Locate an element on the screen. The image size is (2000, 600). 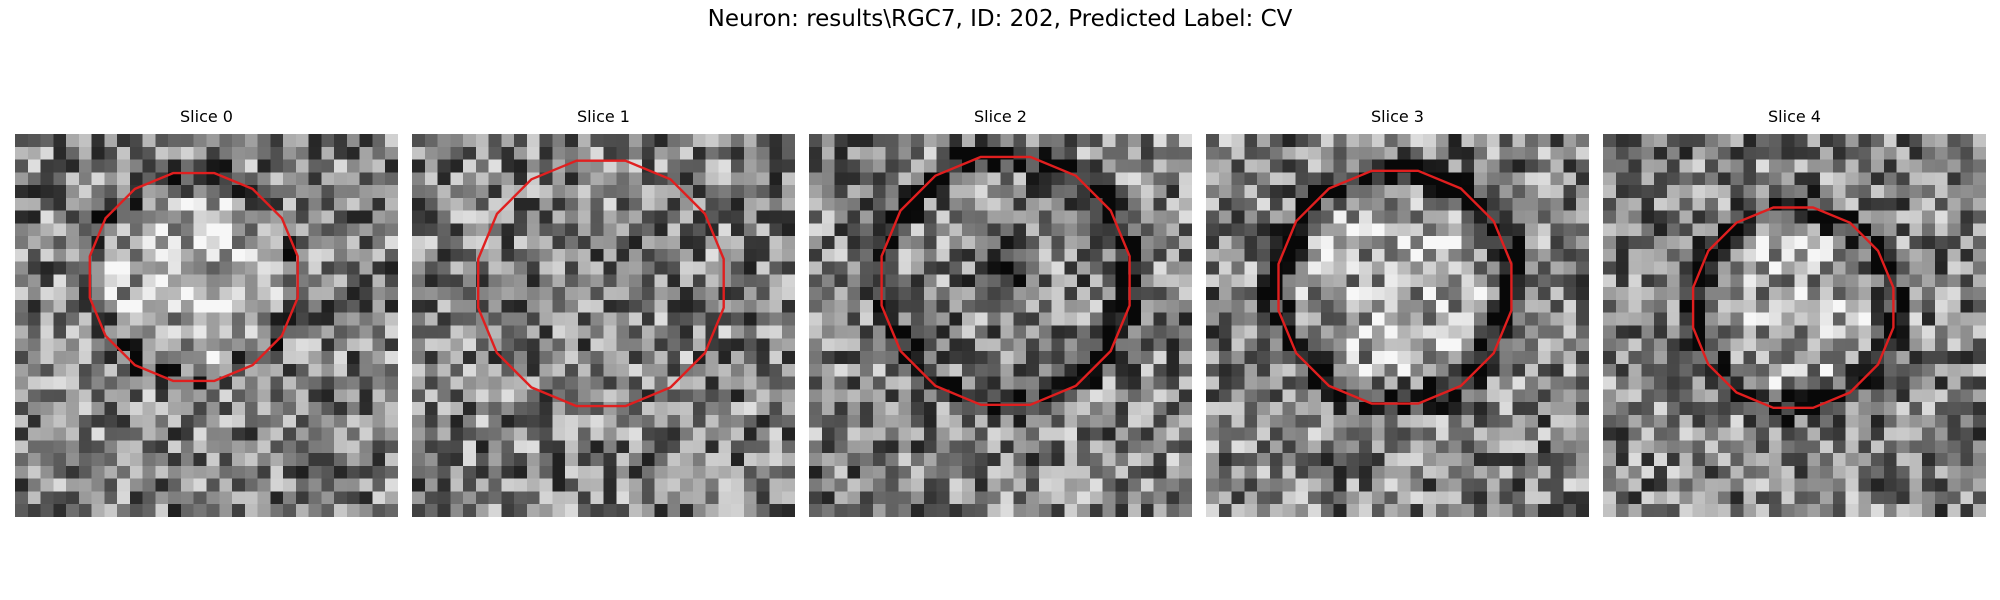
slice-panel-3: Slice 3 is located at coordinates (1397, 317).